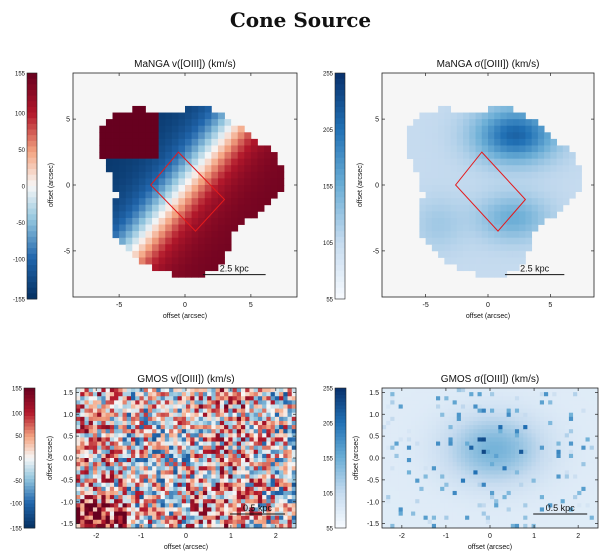  Describe the element at coordinates (377, 120) in the screenshot. I see `manga-dispersion-ytick-label: 5` at that location.